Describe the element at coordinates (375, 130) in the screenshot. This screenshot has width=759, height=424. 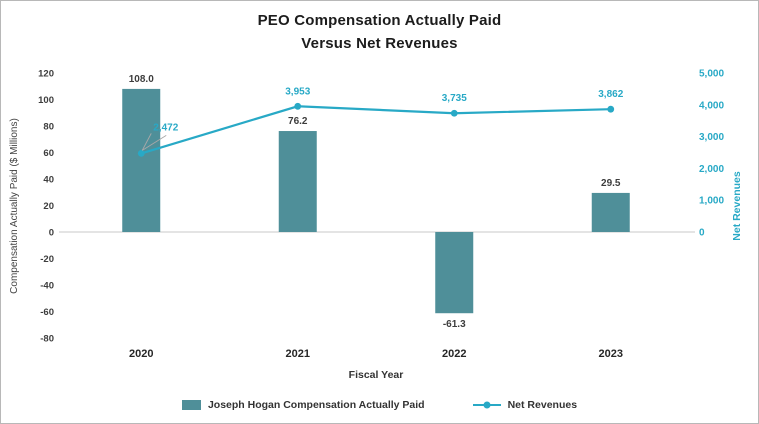
I see `net-revenues-line` at that location.